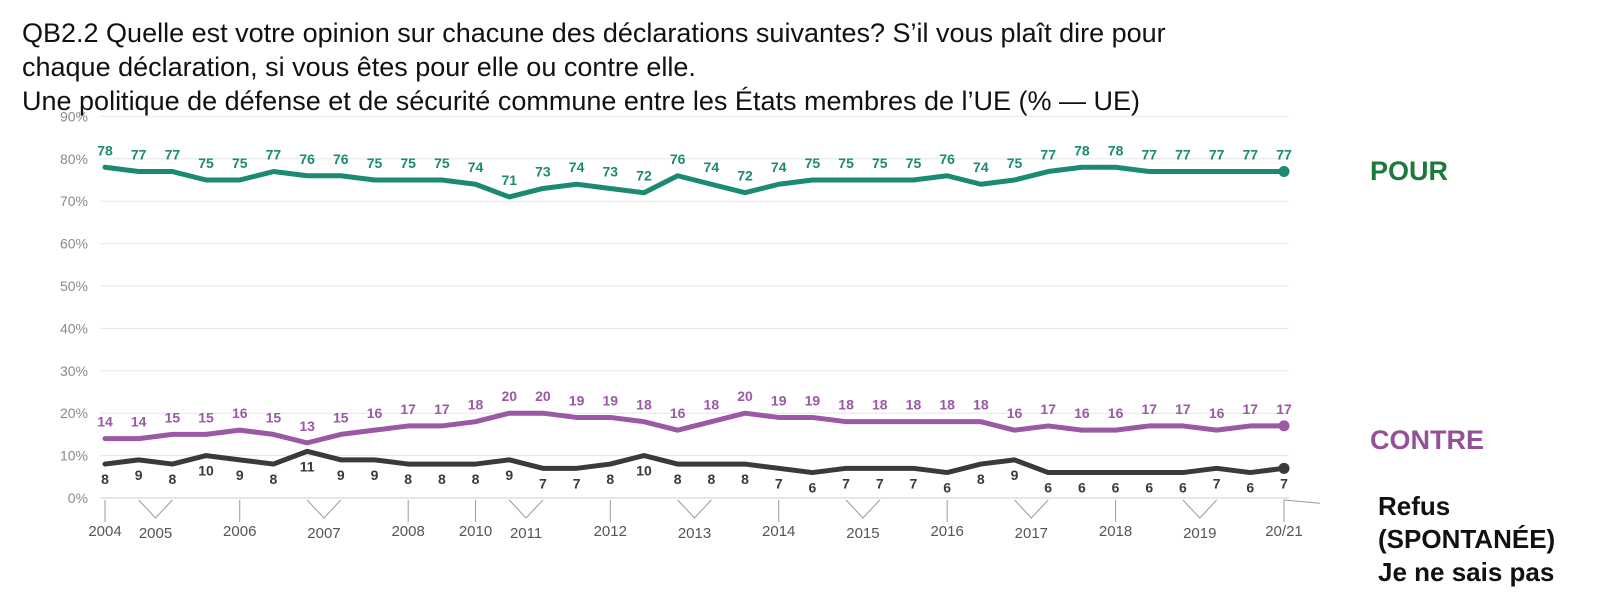  Describe the element at coordinates (104, 531) in the screenshot. I see `x-tick-label: 2004` at that location.